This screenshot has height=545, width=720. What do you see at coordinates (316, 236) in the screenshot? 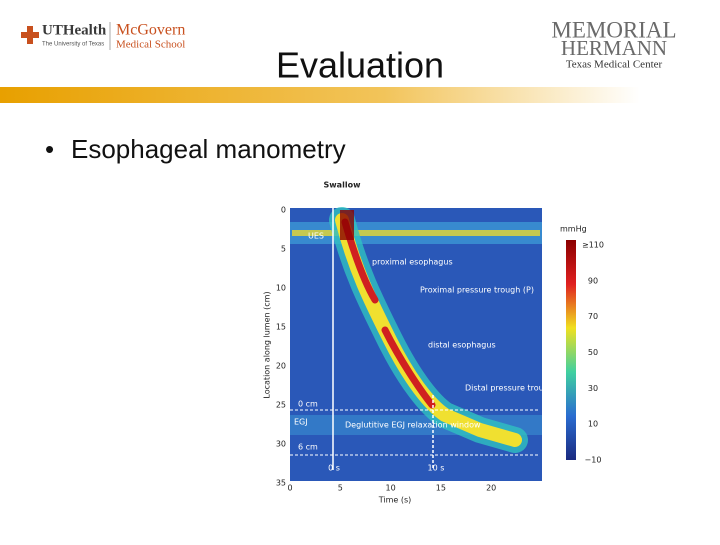
I see `figure-label: UES` at bounding box center [316, 236].